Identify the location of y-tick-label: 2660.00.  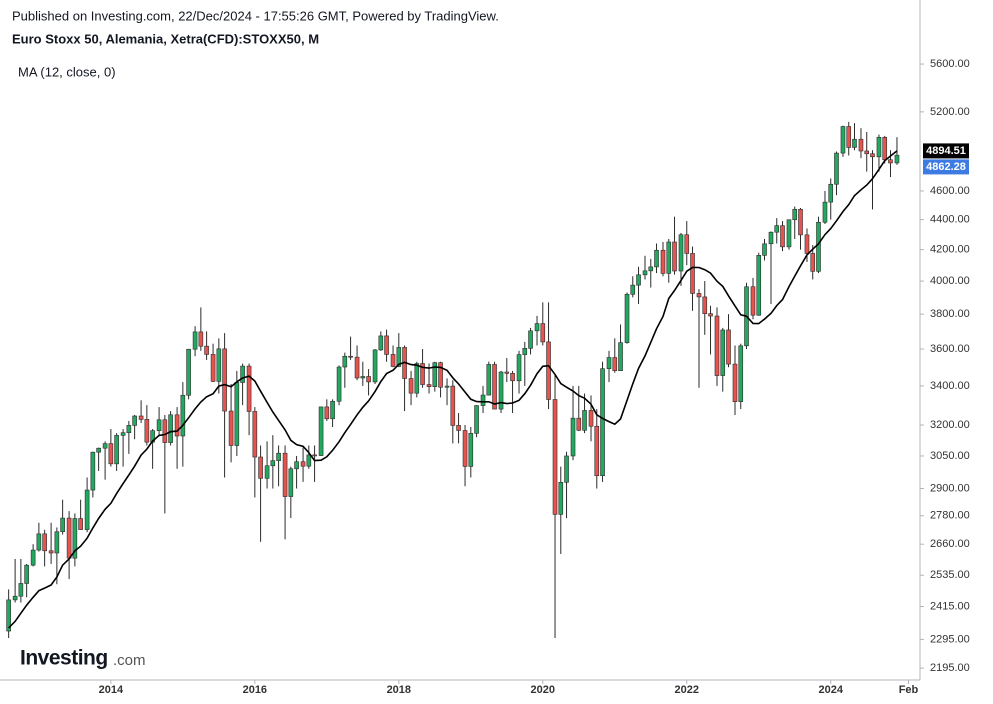
(950, 544).